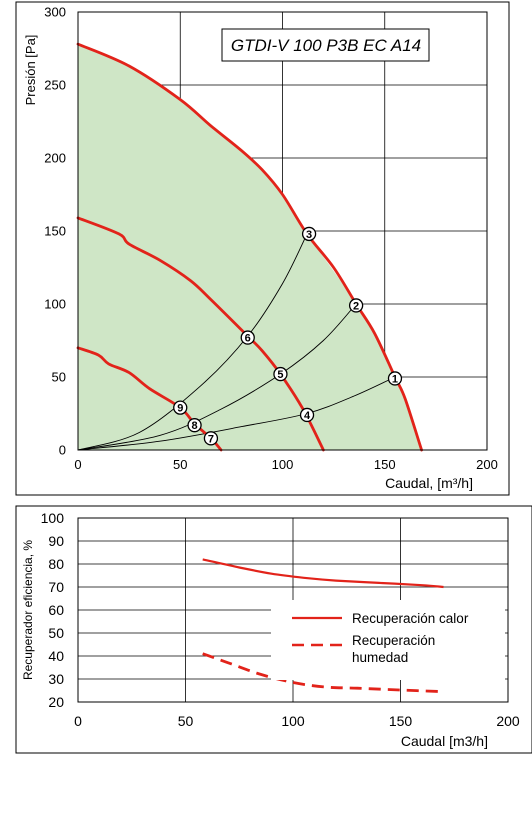  I want to click on pressure-chart-ylabel: Presión [Pa], so click(30, 70).